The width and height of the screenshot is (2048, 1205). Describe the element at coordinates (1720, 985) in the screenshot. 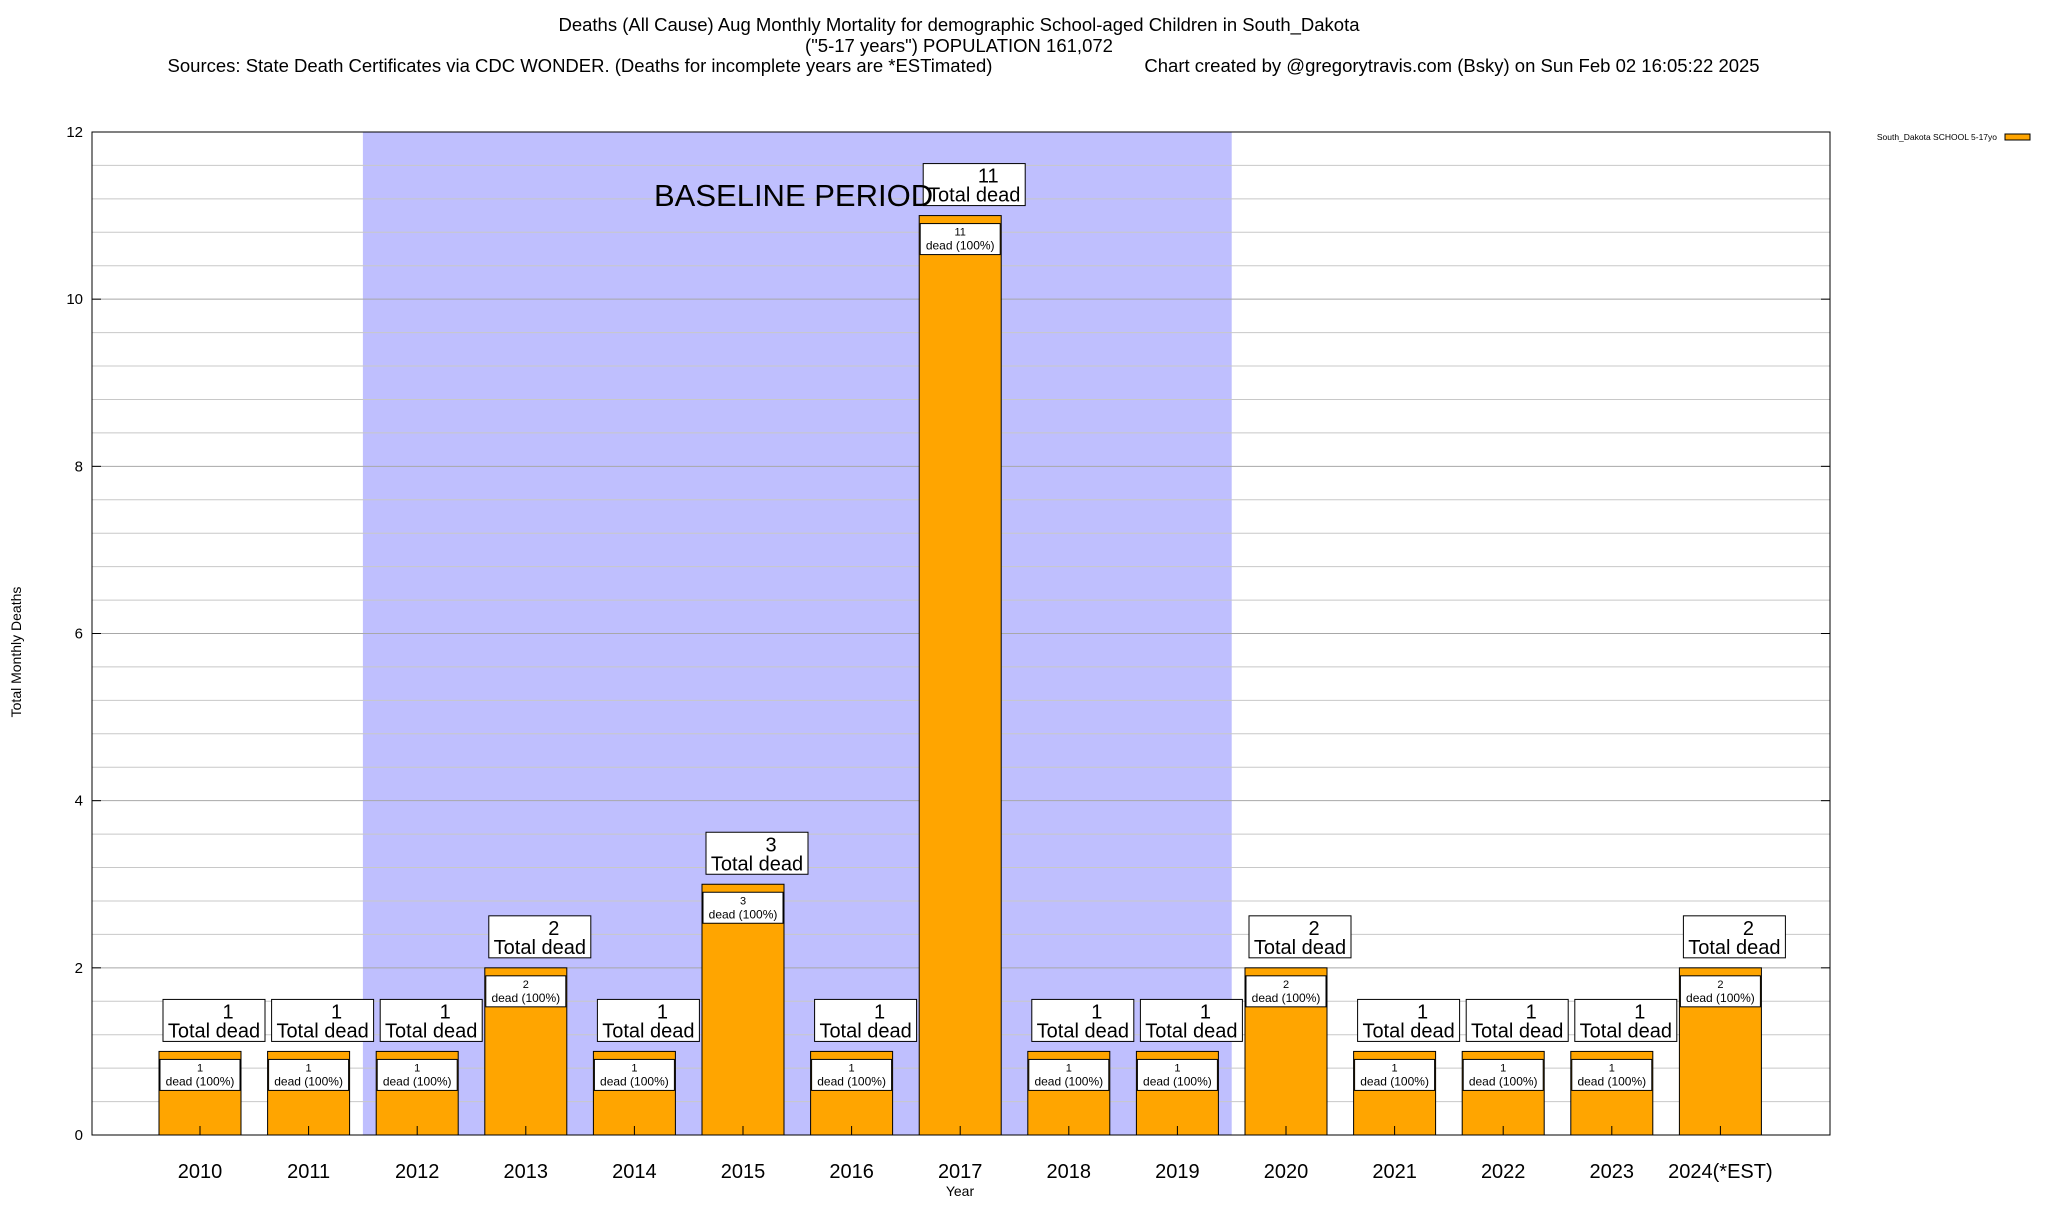

I see `segment-value-label: 2` at that location.